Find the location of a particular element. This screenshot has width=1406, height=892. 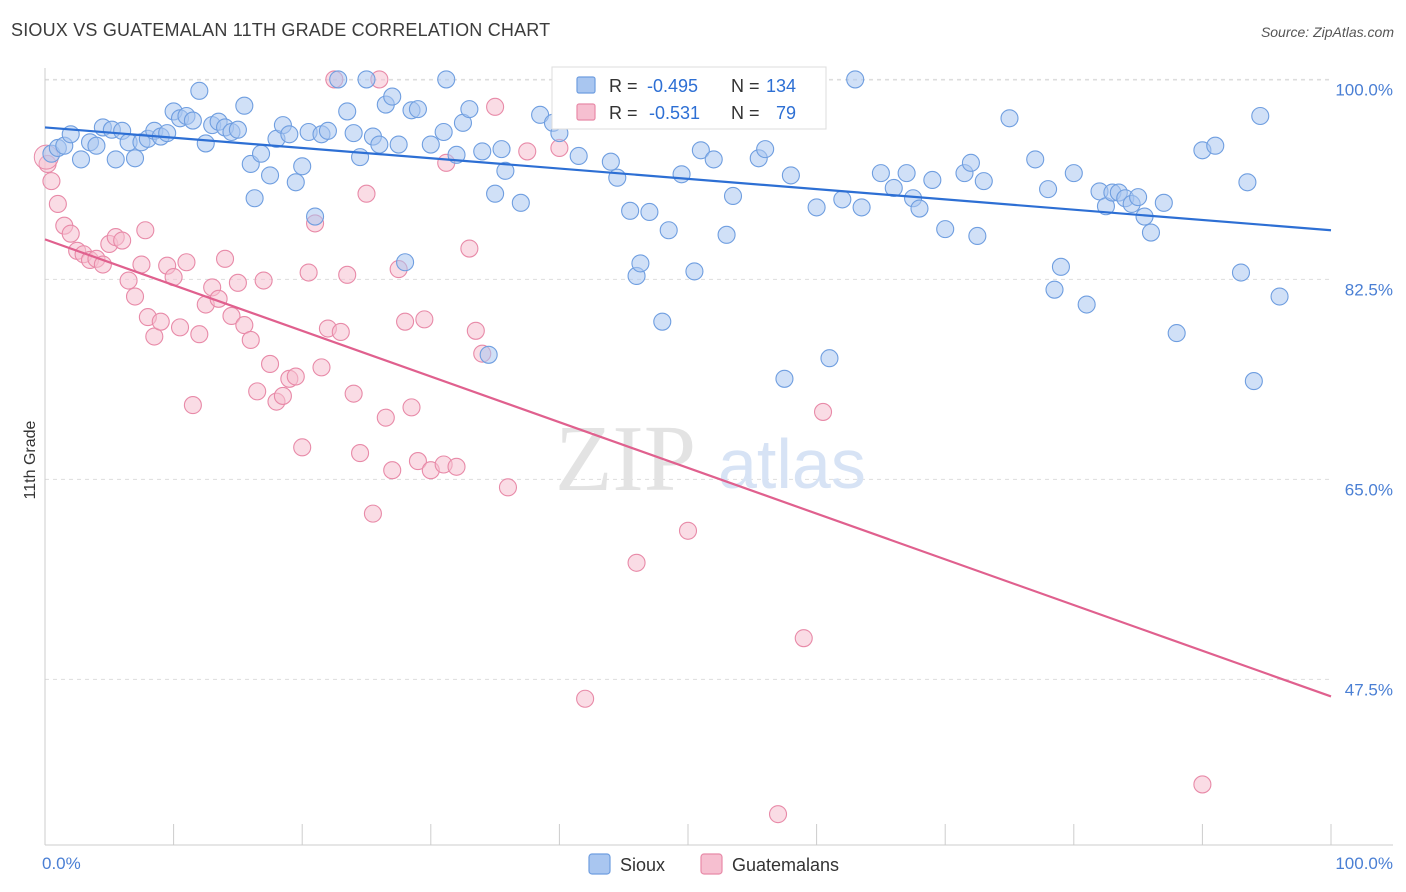

y-tick-label-2: 82.5% is located at coordinates (1369, 289).